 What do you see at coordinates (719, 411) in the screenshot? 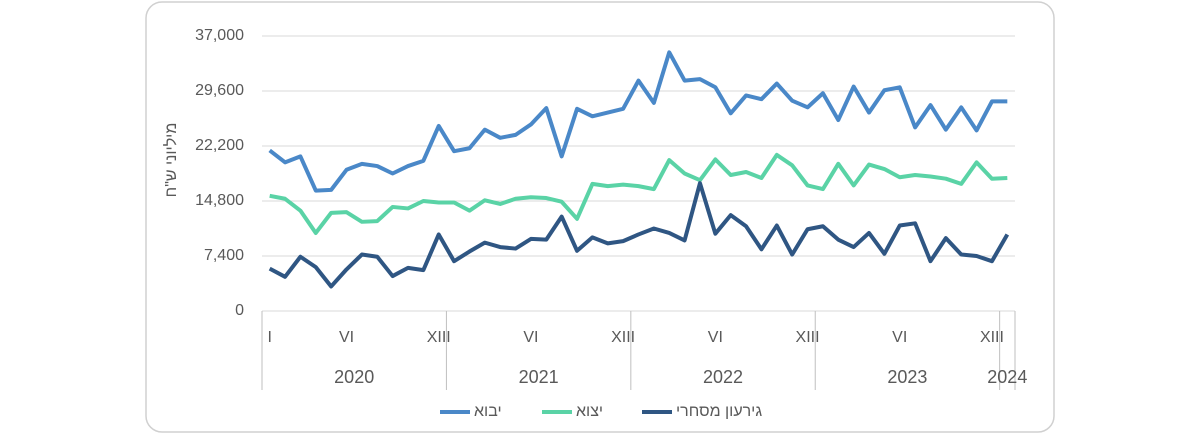
I see `legend-label: גירעון מסחרי` at bounding box center [719, 411].